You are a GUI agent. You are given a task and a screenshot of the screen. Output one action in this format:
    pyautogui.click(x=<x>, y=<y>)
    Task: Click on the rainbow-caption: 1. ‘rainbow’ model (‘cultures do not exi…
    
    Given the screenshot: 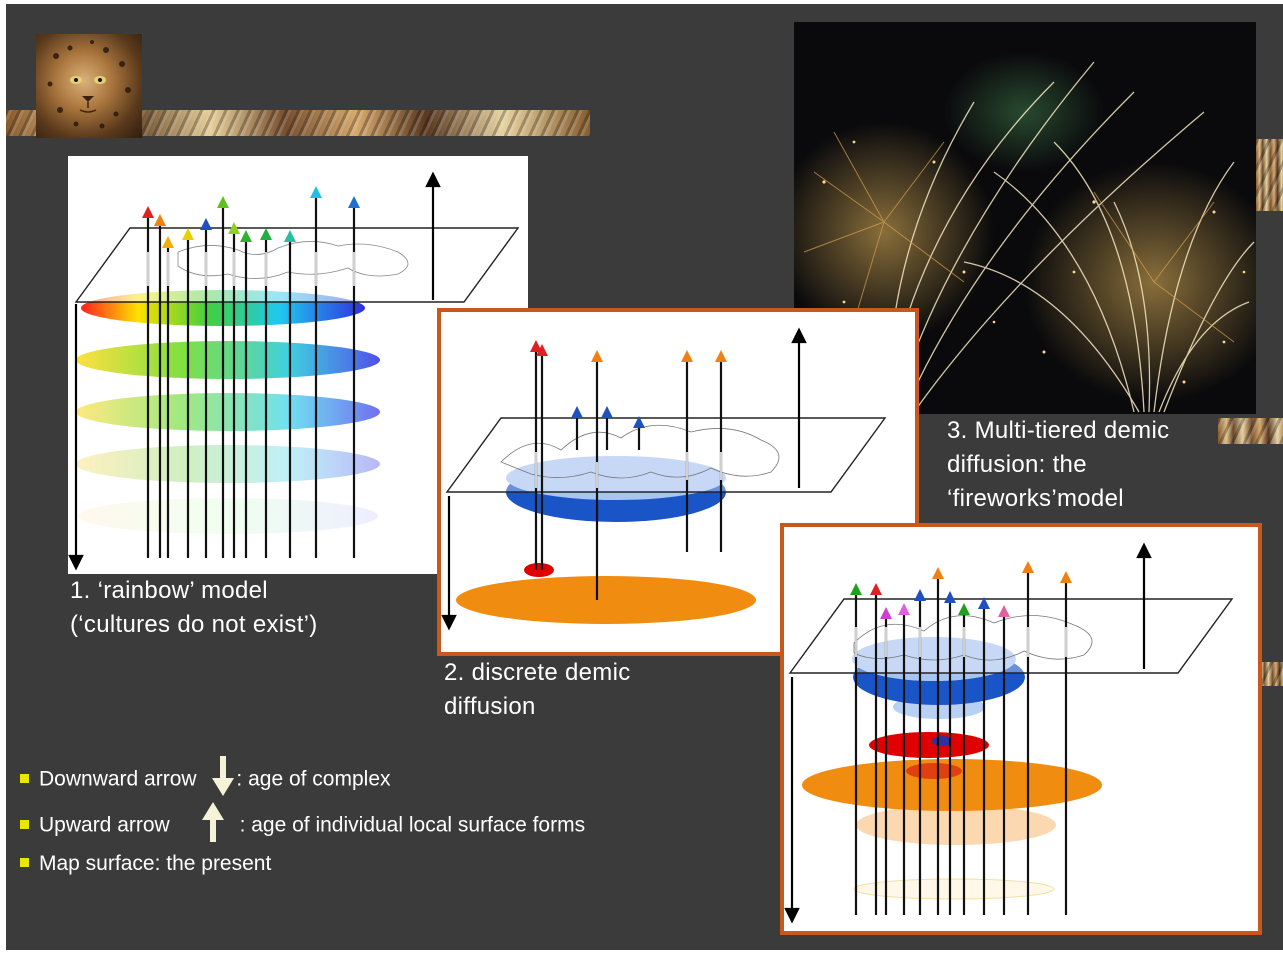 What is the action you would take?
    pyautogui.click(x=194, y=608)
    